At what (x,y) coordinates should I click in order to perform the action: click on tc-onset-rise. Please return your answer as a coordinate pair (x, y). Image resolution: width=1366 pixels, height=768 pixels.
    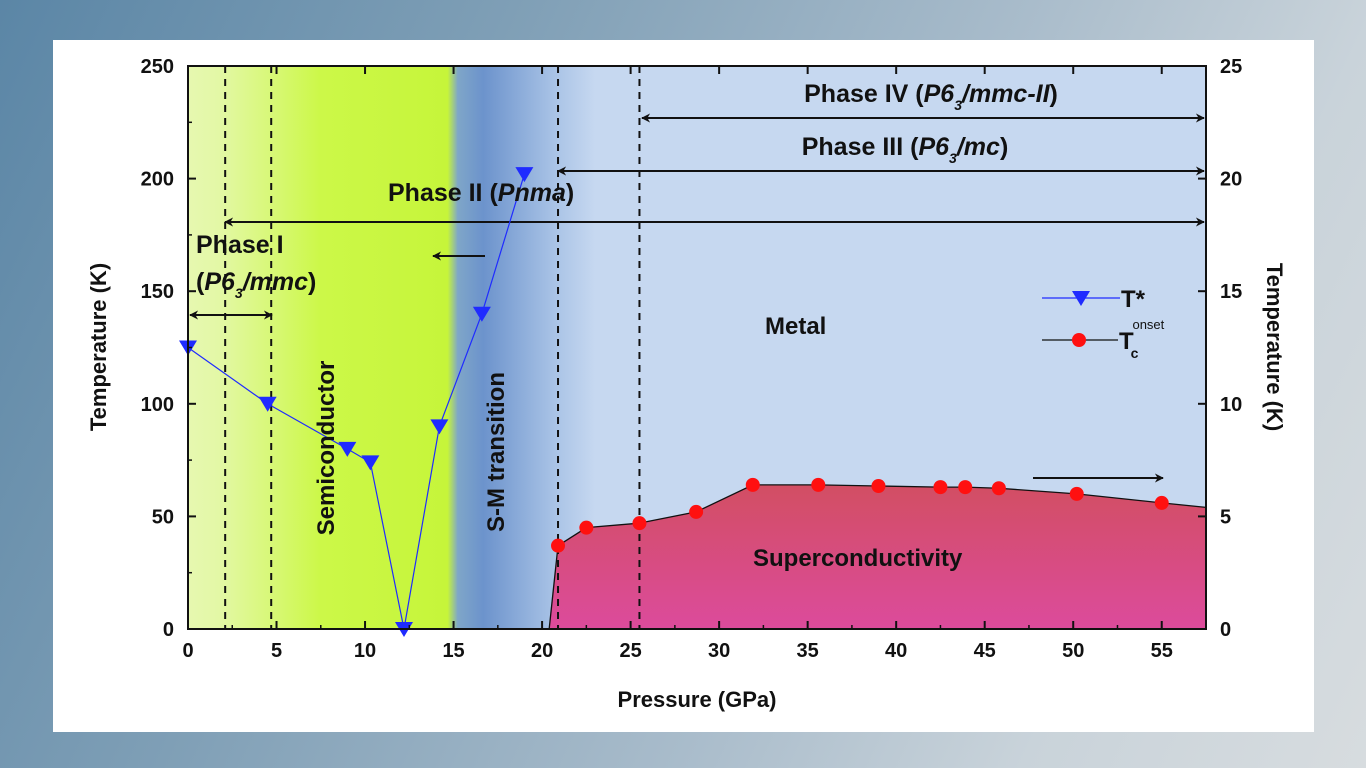
    Looking at the image, I should click on (553, 587).